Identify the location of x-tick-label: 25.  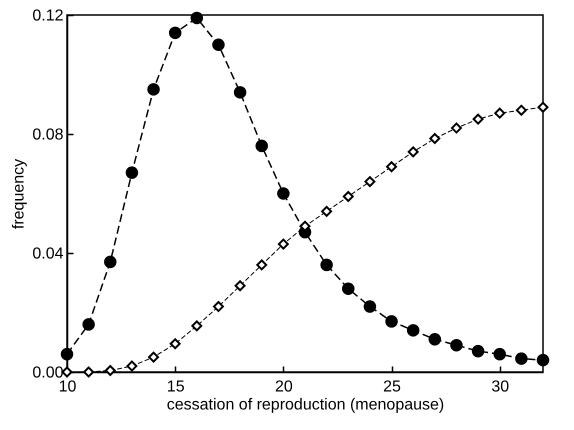
(392, 387).